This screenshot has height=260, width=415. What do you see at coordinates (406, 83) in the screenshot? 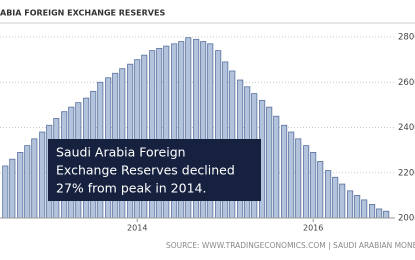
I see `y-tick-label: 2600` at bounding box center [406, 83].